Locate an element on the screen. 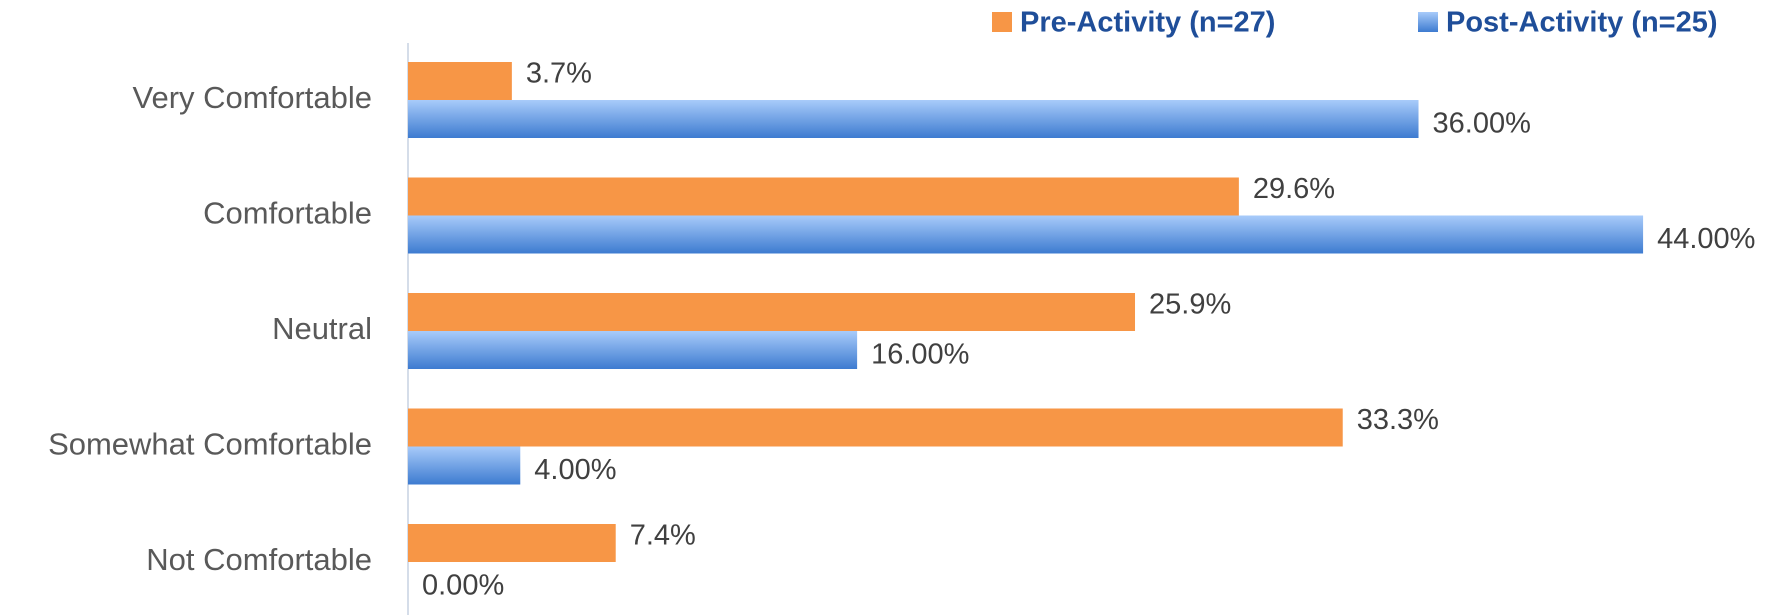  value-label: 7.4% is located at coordinates (663, 536).